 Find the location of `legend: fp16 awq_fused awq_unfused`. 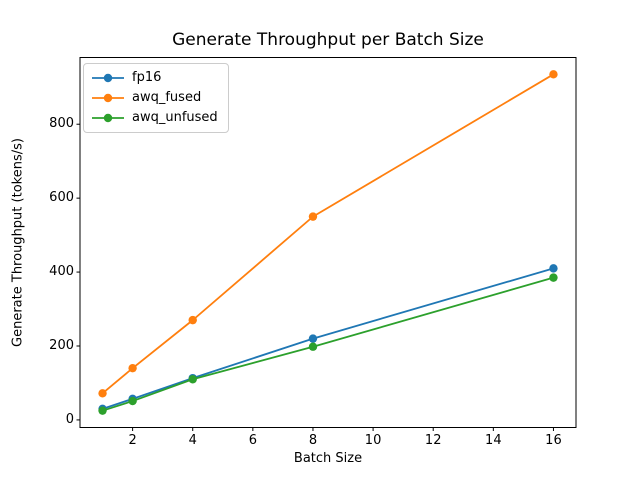

legend: fp16 awq_fused awq_unfused is located at coordinates (156, 98).